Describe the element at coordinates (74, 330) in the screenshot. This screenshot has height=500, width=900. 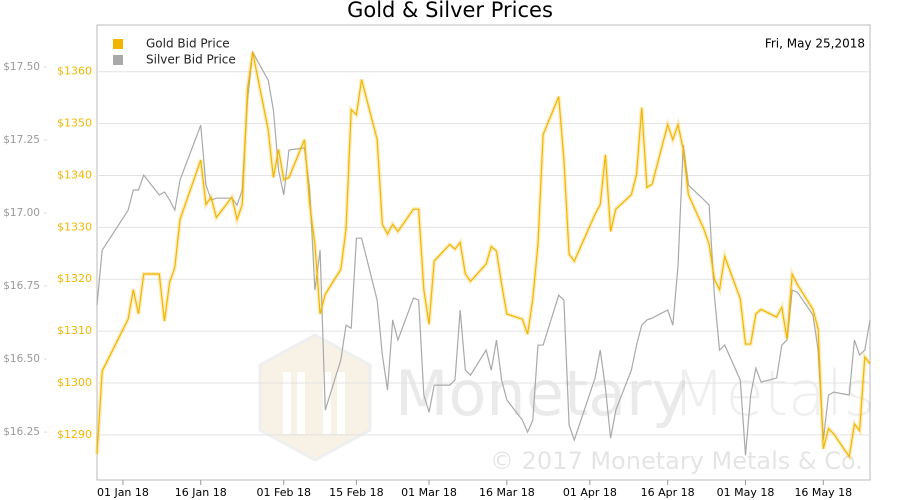
I see `y-tick-label: $1310` at that location.